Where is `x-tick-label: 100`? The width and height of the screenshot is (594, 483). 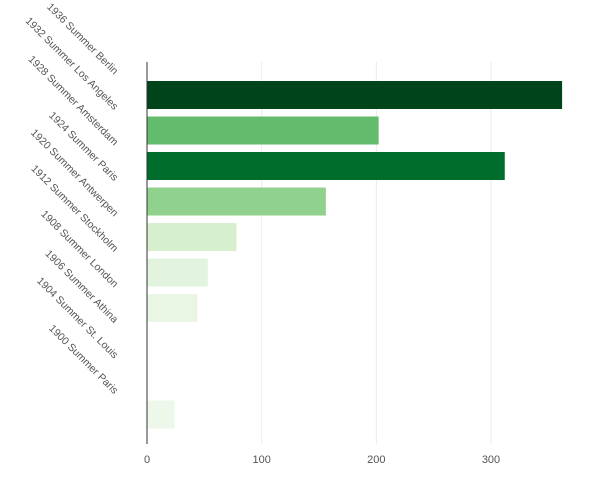 x-tick-label: 100 is located at coordinates (261, 460).